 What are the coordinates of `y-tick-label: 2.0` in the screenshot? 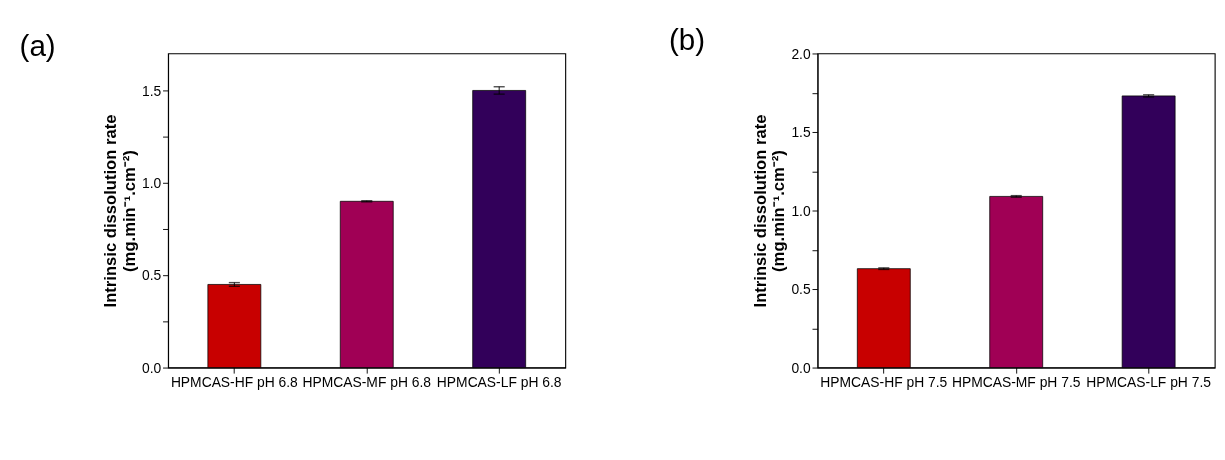 It's located at (801, 53).